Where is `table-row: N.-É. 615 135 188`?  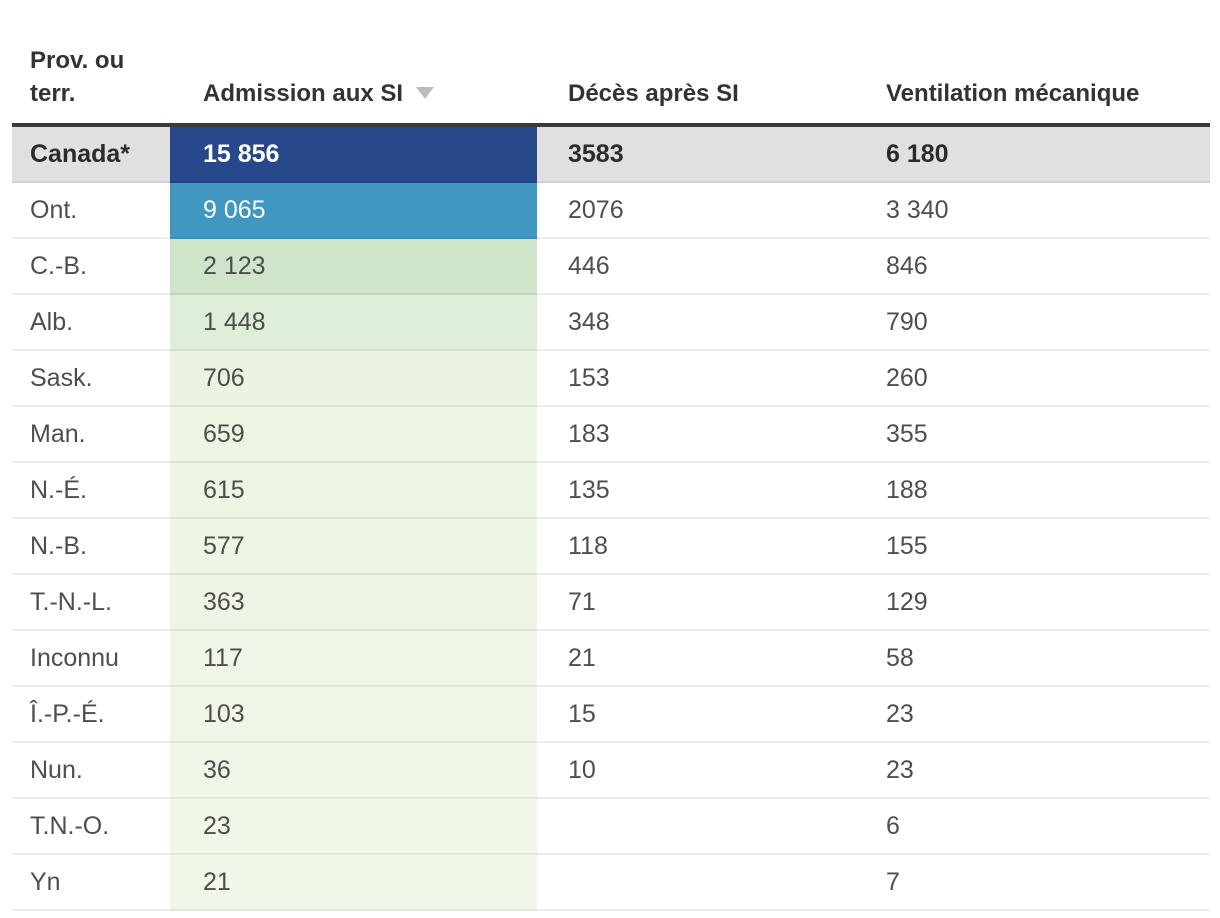 table-row: N.-É. 615 135 188 is located at coordinates (611, 491).